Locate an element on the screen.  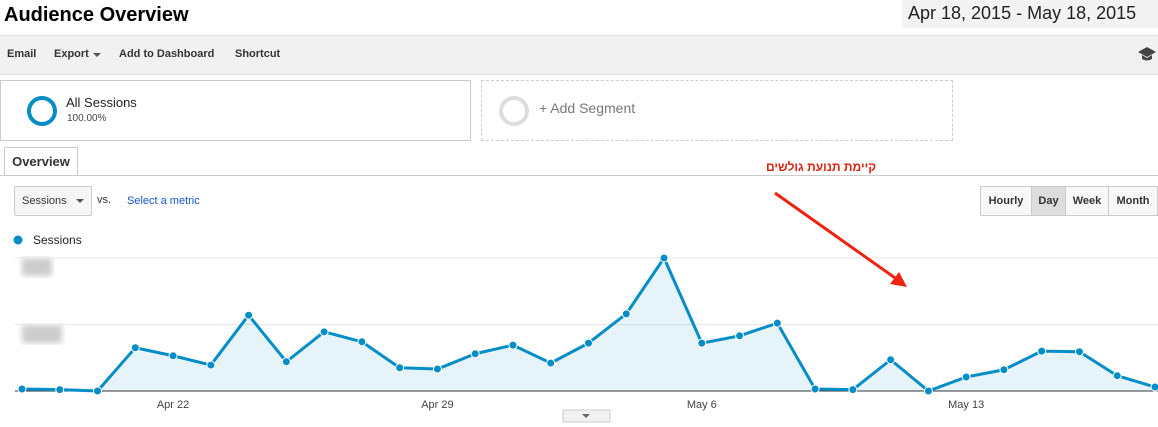
date-range: Apr 18, 2015 - May 18, 2015 is located at coordinates (1030, 14).